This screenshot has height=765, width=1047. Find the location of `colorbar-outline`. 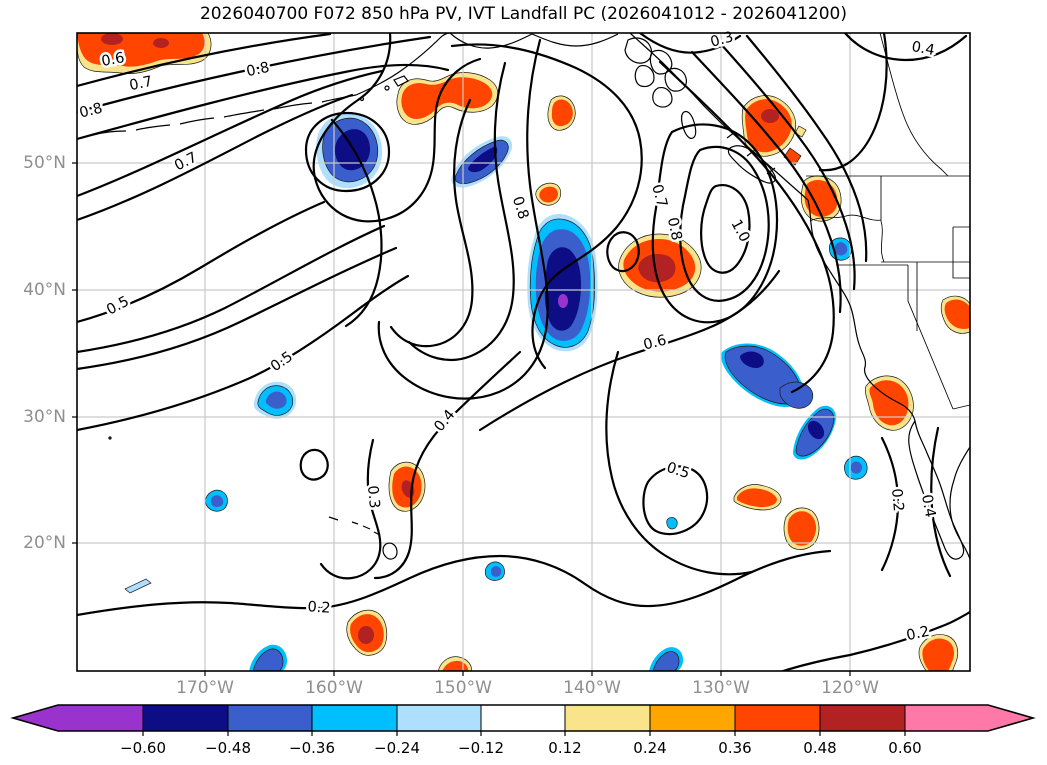

colorbar-outline is located at coordinates (523, 718).